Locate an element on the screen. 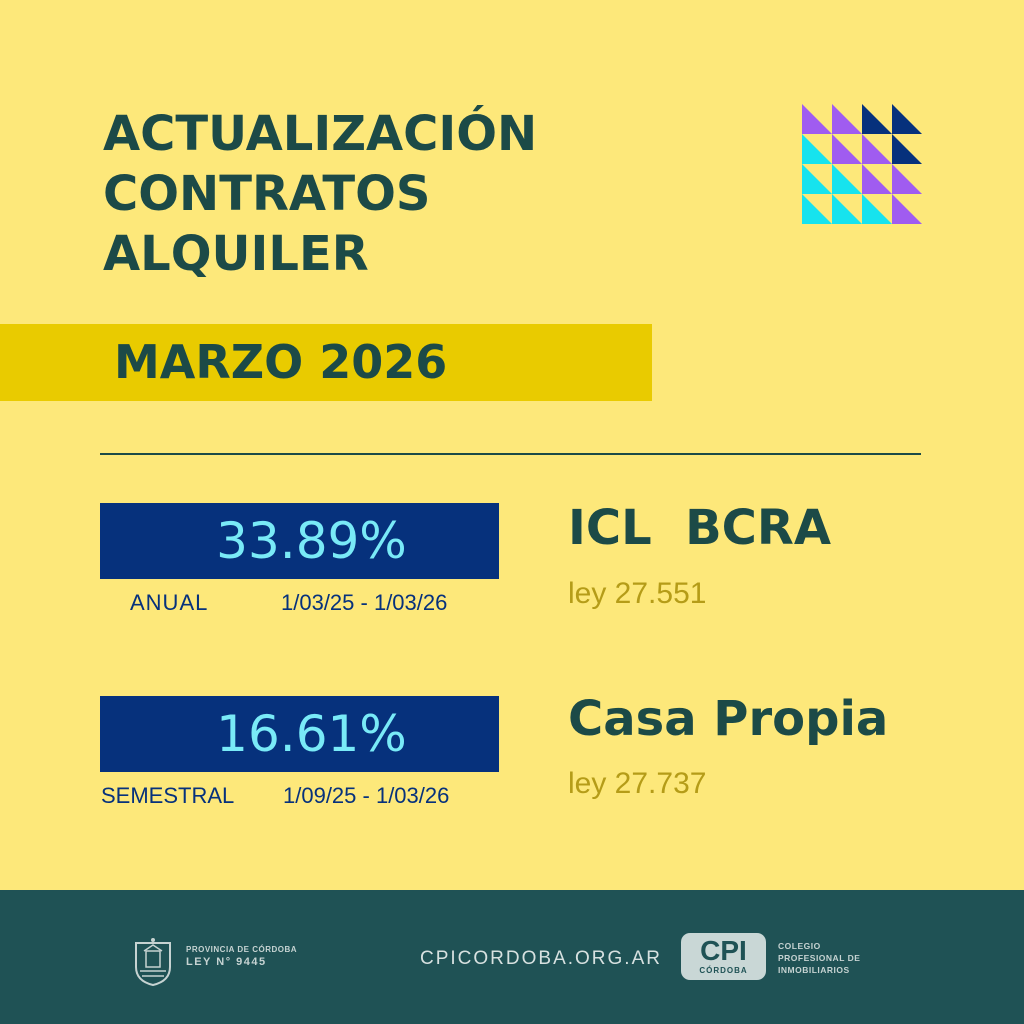  title-line-2: CONTRATOS is located at coordinates (267, 194).